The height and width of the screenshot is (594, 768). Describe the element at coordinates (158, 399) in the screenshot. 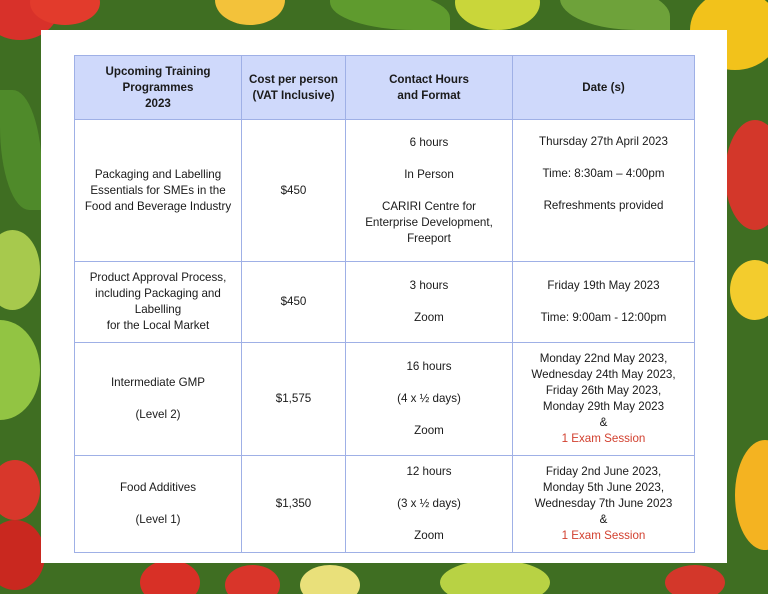

I see `programme-cell: Intermediate GMP (Level 2)` at that location.